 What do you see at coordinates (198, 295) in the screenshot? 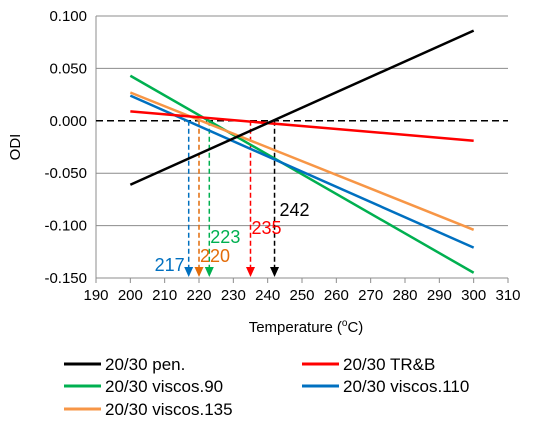
I see `x-tick-label: 220` at bounding box center [198, 295].